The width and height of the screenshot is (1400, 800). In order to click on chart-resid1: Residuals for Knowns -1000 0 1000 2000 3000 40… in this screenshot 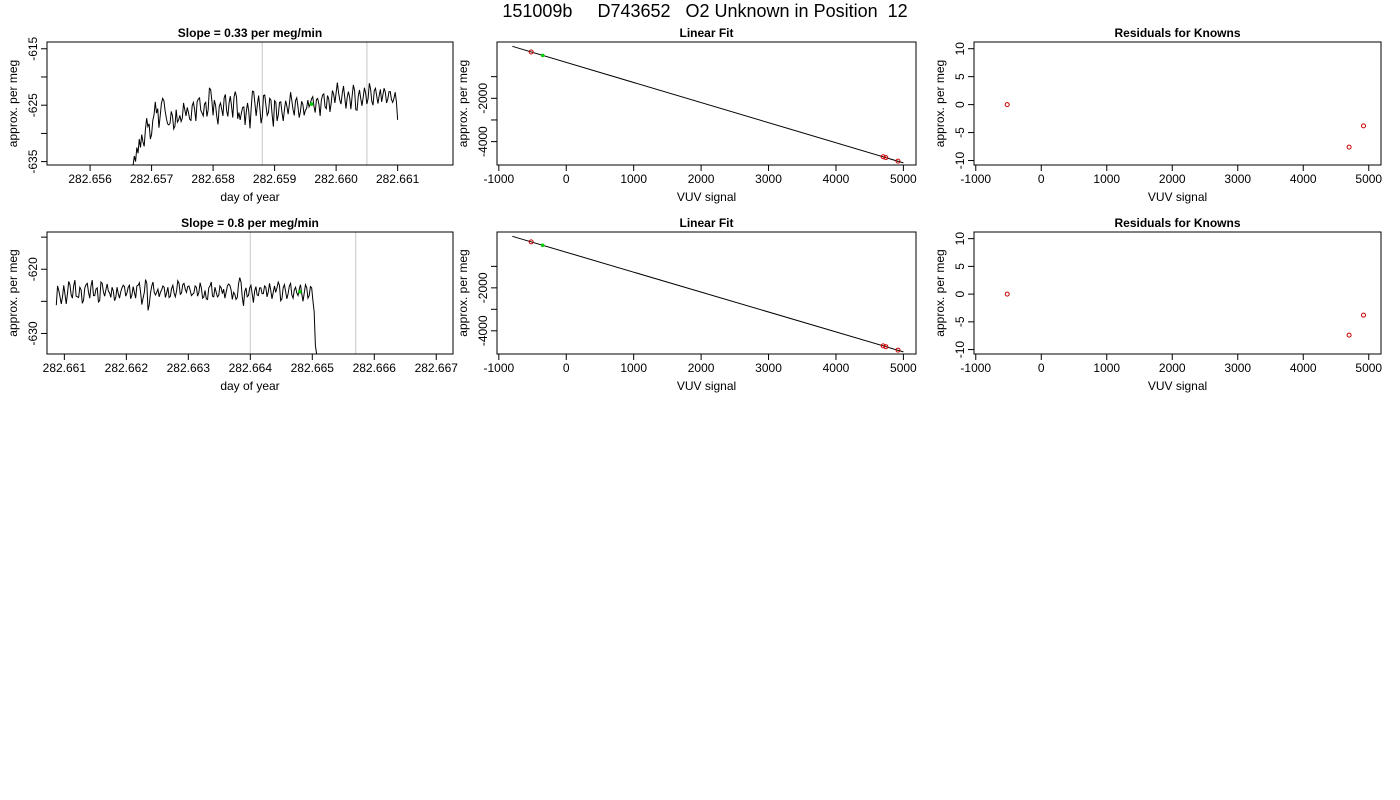, I will do `click(1157, 115)`.